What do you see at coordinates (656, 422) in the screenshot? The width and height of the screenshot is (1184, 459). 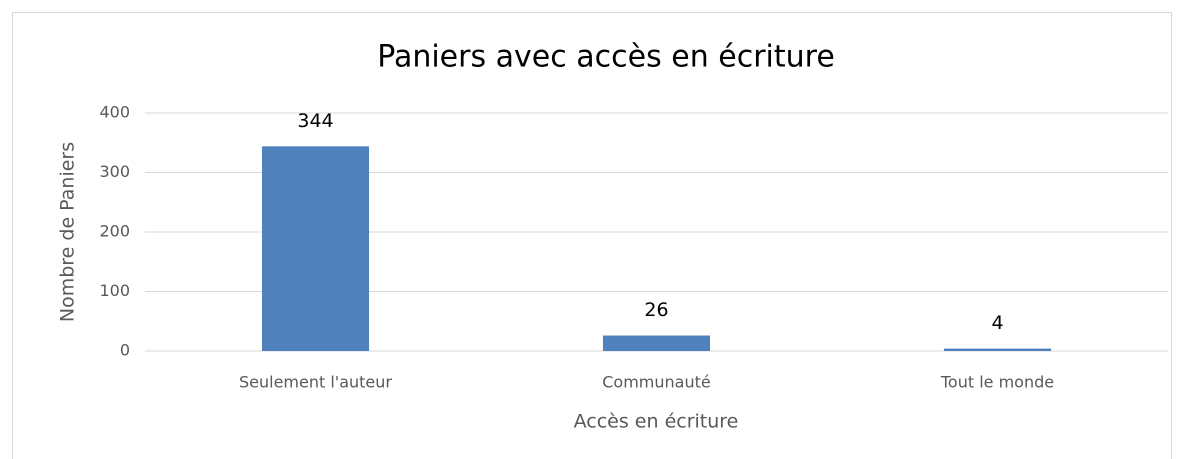 I see `x-axis-label: Accès en écriture` at bounding box center [656, 422].